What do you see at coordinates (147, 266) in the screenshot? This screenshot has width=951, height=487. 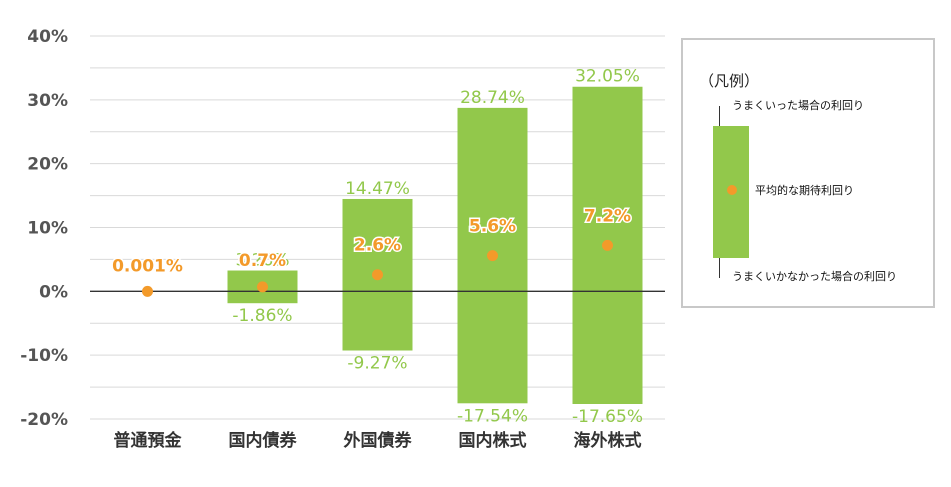 I see `average-value-label: 0.001%` at bounding box center [147, 266].